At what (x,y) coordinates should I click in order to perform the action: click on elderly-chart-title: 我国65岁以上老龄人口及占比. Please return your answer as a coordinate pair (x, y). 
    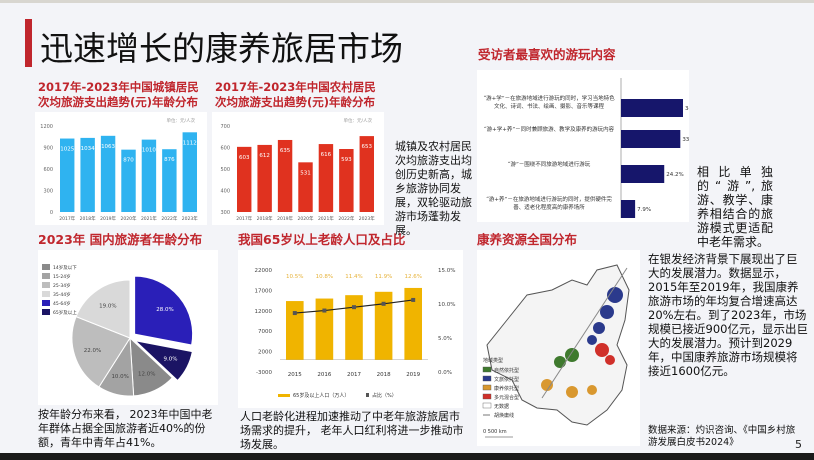
    Looking at the image, I should click on (322, 239).